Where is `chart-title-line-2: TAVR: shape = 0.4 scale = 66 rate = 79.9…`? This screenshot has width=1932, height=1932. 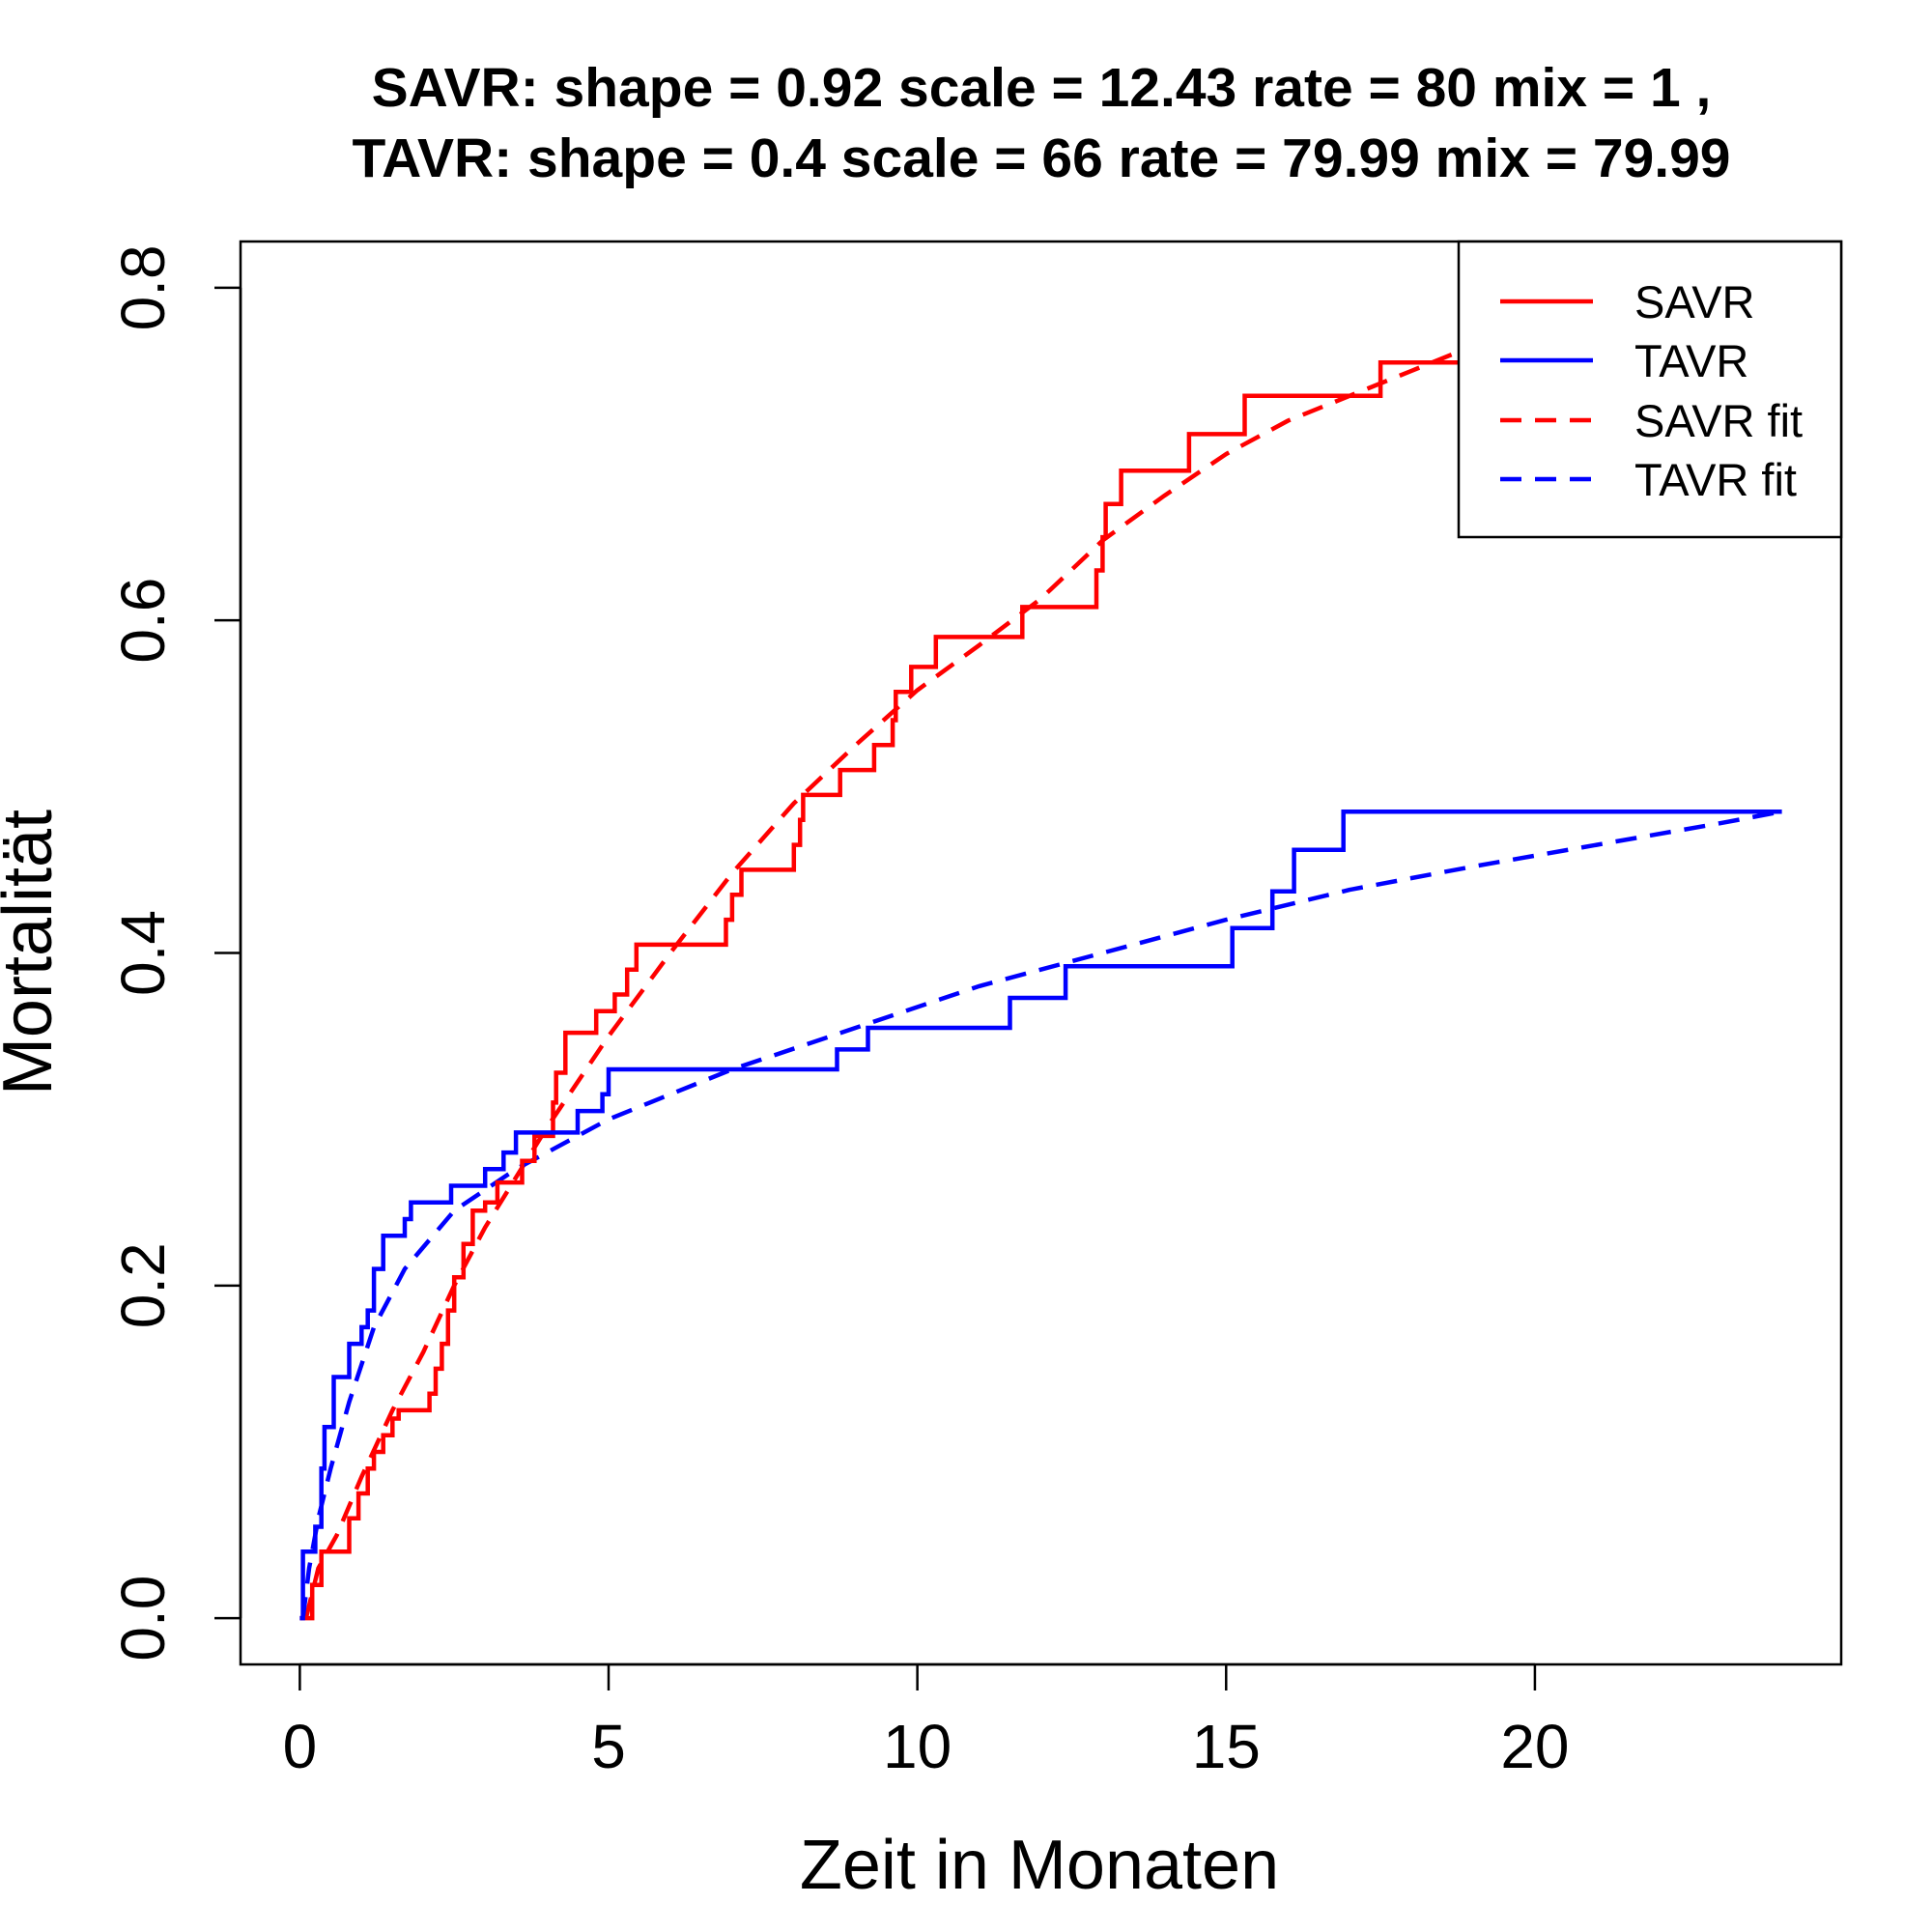 chart-title-line-2: TAVR: shape = 0.4 scale = 66 rate = 79.9… is located at coordinates (1042, 158).